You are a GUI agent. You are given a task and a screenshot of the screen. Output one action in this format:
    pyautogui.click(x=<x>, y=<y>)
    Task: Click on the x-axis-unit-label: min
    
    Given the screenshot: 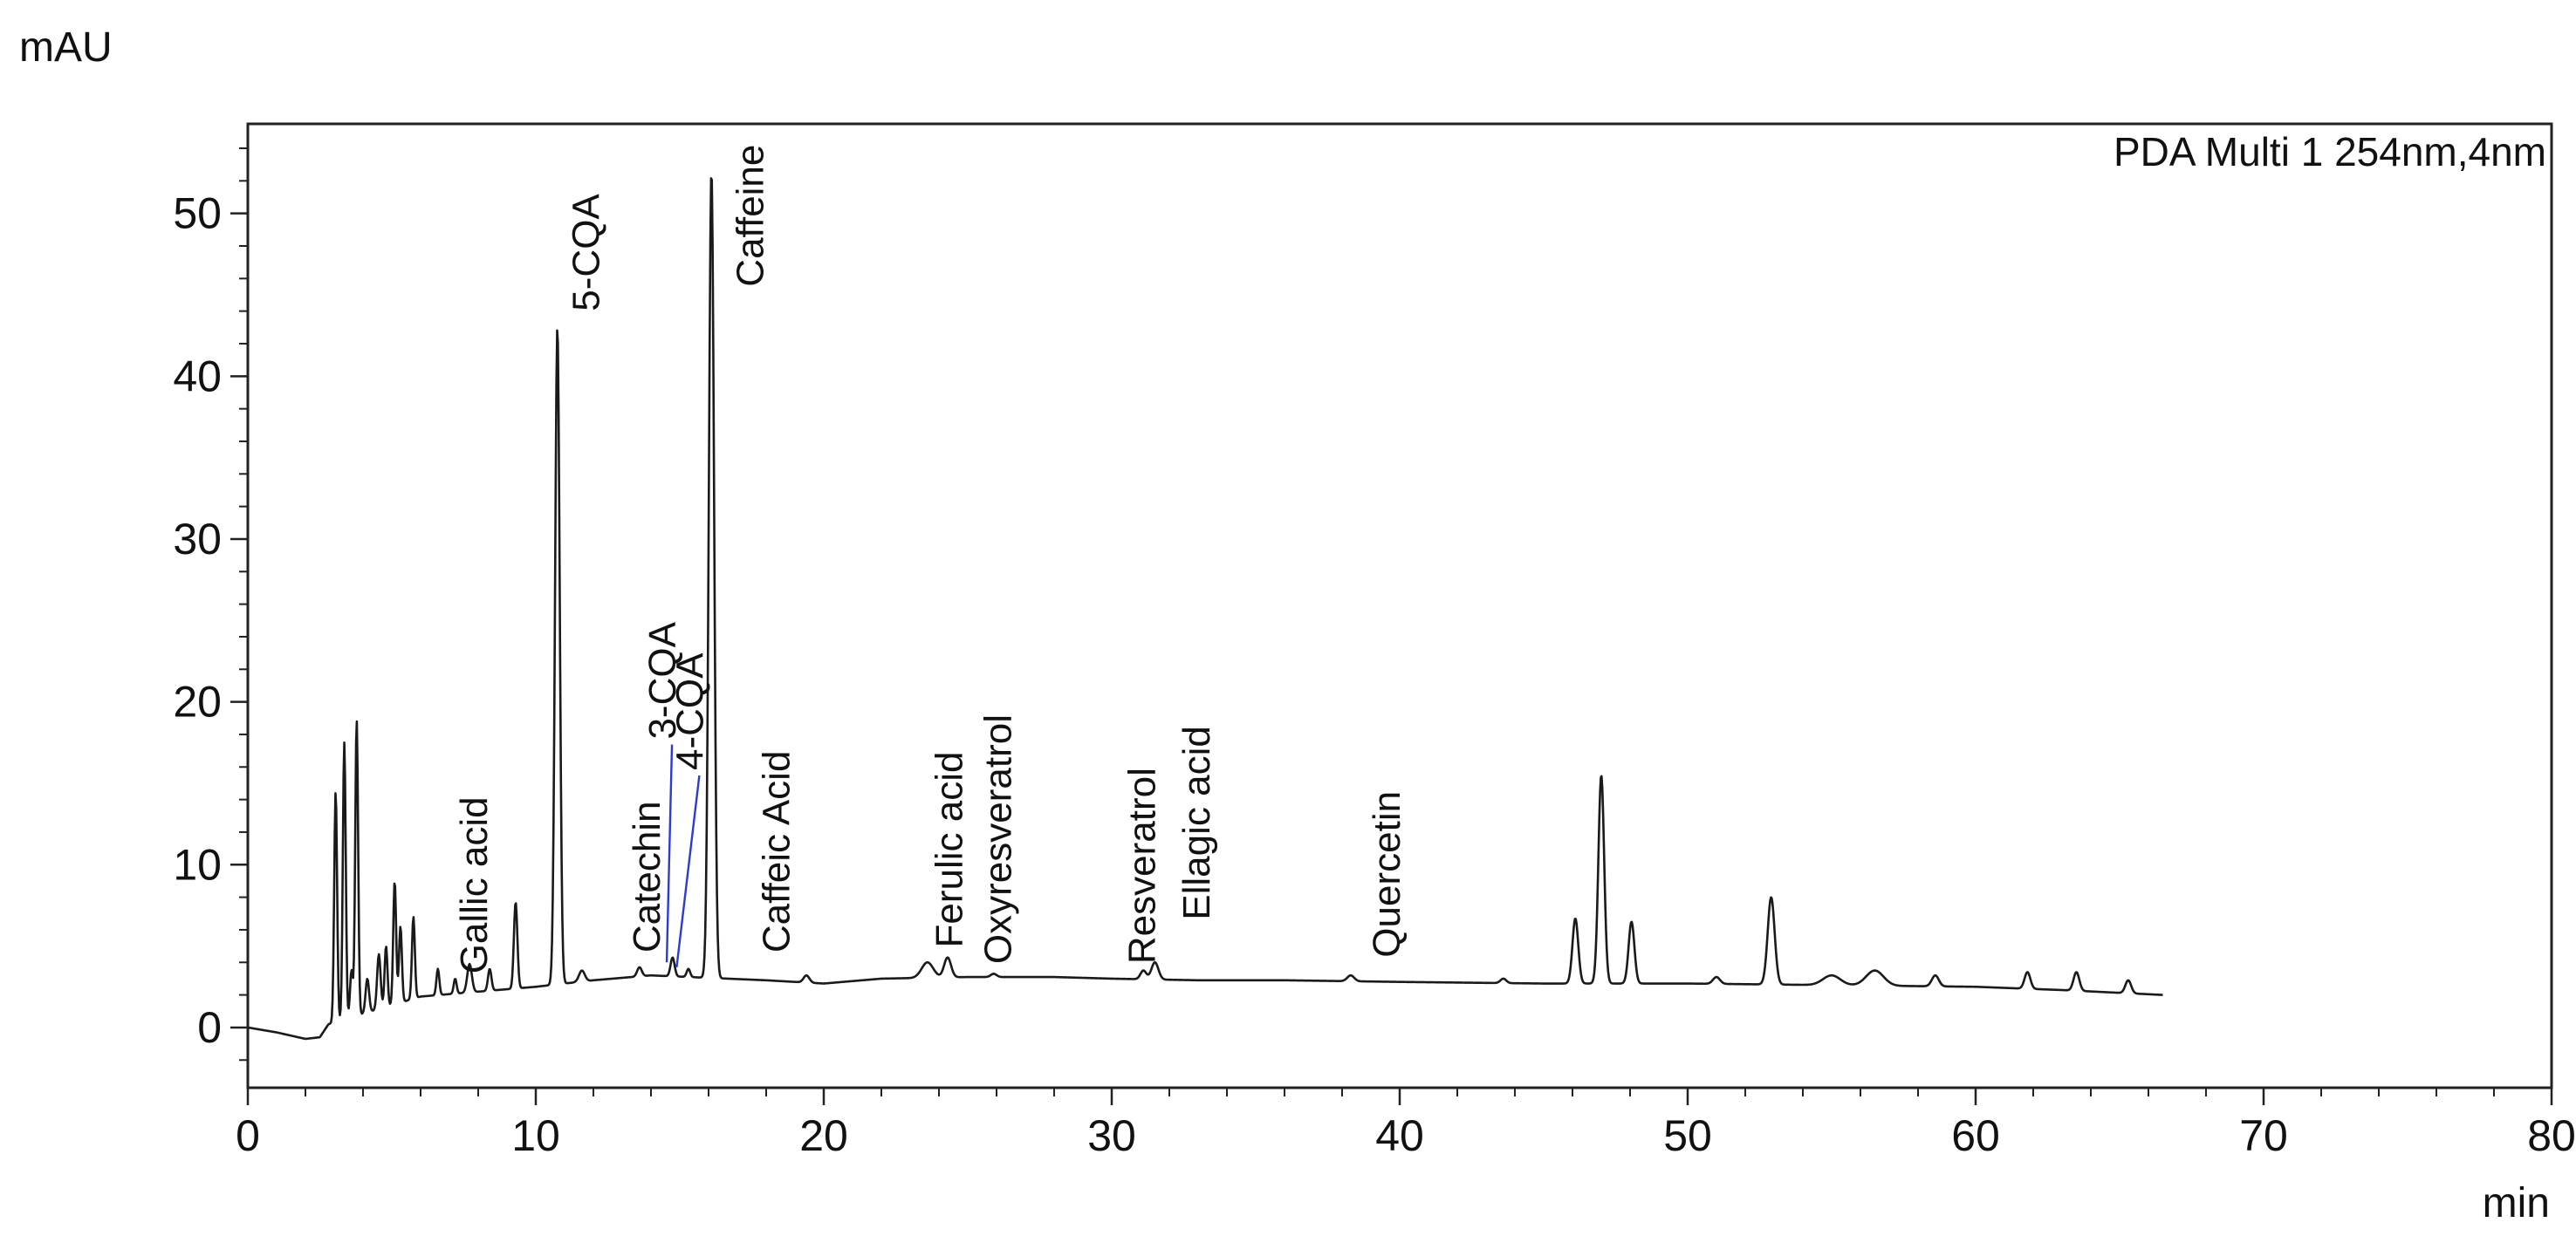 What is the action you would take?
    pyautogui.click(x=2516, y=1203)
    